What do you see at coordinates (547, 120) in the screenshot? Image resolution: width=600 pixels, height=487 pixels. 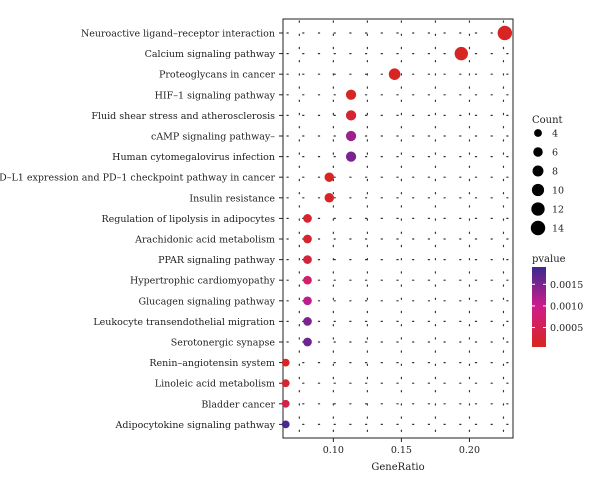 I see `count-legend-title: Count` at bounding box center [547, 120].